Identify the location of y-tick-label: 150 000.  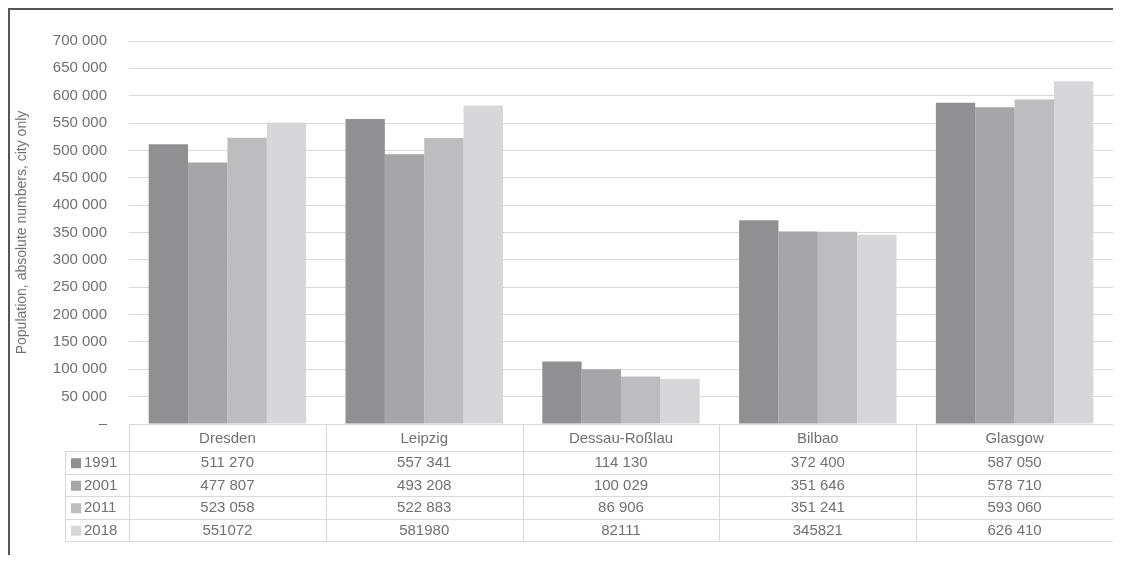
(80, 341).